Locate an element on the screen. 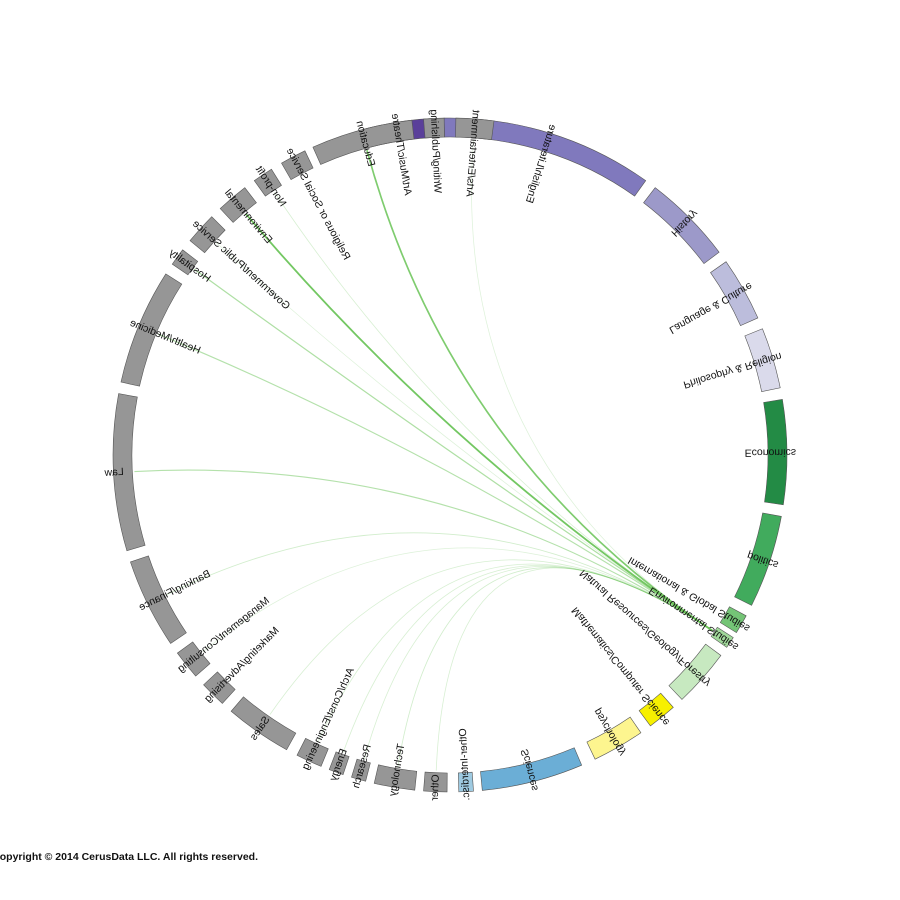 The width and height of the screenshot is (900, 900). label-other-interdisc: Other-Interdisc. is located at coordinates (464, 764).